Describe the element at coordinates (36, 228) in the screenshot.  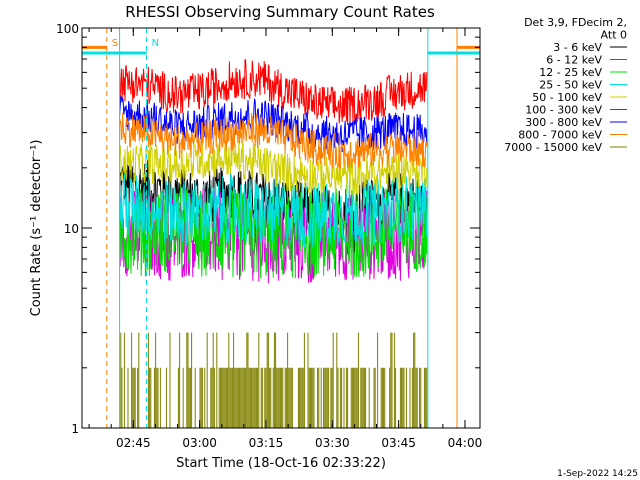
I see `y-axis-label: Count Rate (s⁻¹ detector⁻¹)` at that location.